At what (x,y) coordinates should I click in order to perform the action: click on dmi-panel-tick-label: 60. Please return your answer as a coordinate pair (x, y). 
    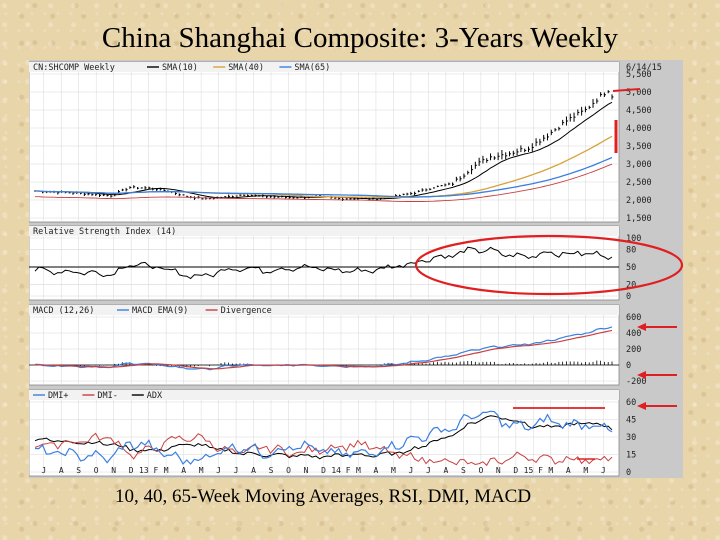
    Looking at the image, I should click on (631, 403).